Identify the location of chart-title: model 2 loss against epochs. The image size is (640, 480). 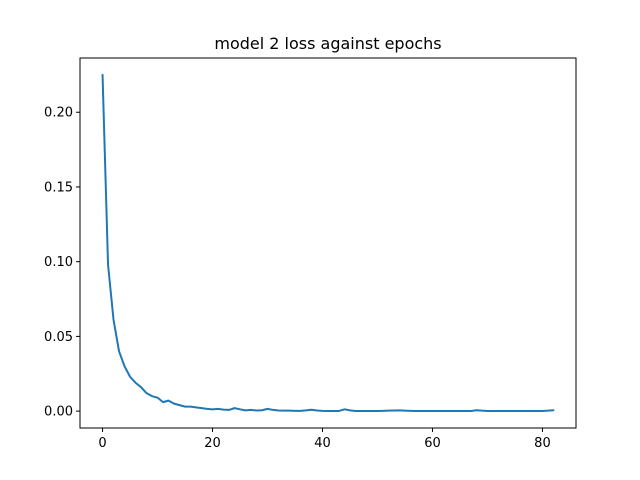
(327, 43).